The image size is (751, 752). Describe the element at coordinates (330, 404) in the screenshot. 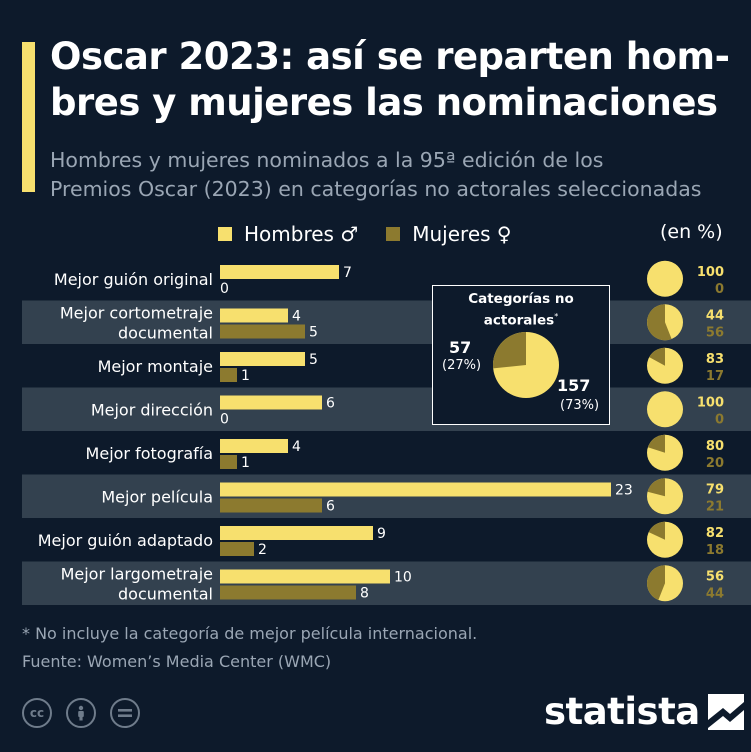

I see `bar-men-label: 6` at that location.